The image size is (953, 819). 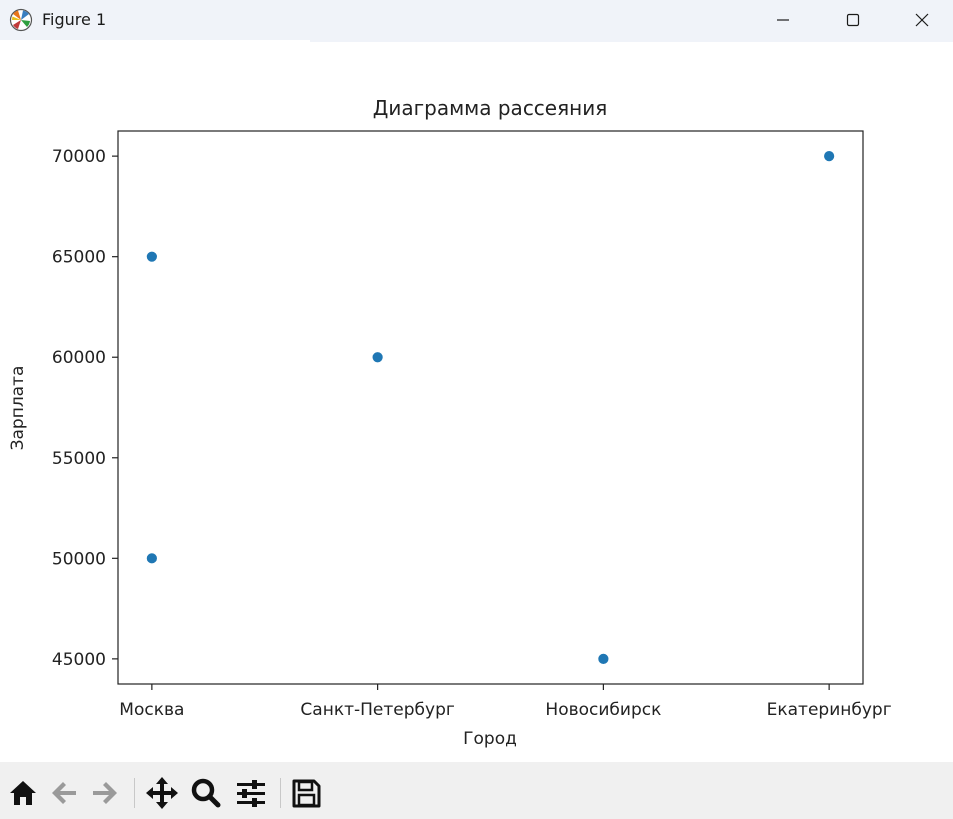 I want to click on home-icon, so click(x=23, y=793).